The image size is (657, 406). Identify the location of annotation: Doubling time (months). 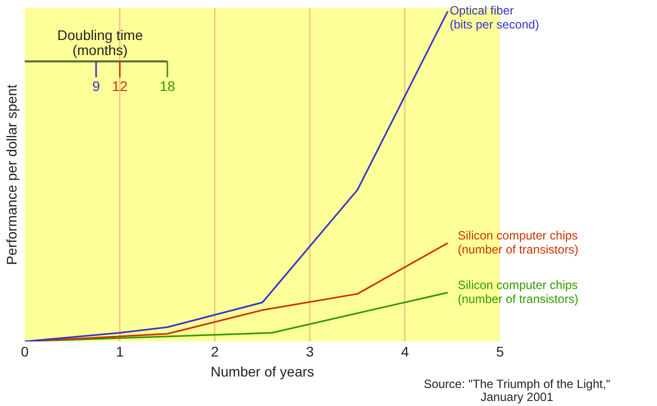
(100, 42).